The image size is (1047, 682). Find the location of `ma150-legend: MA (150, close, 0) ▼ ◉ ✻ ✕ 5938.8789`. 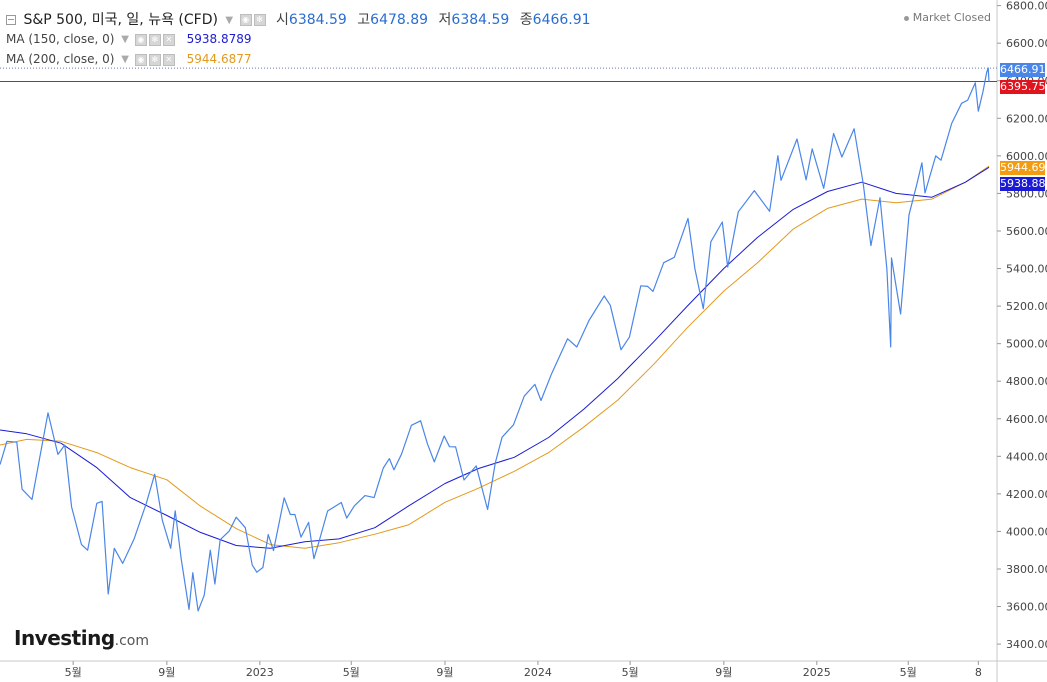

ma150-legend: MA (150, close, 0) ▼ ◉ ✻ ✕ 5938.8789 is located at coordinates (129, 39).